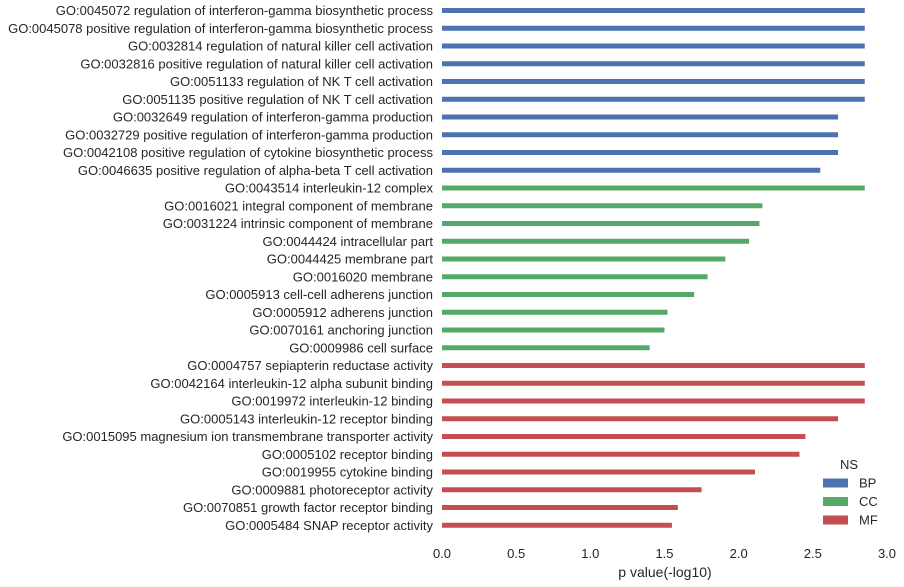 Image resolution: width=904 pixels, height=587 pixels. I want to click on category-label: GO:0009986 cell surface, so click(361, 347).